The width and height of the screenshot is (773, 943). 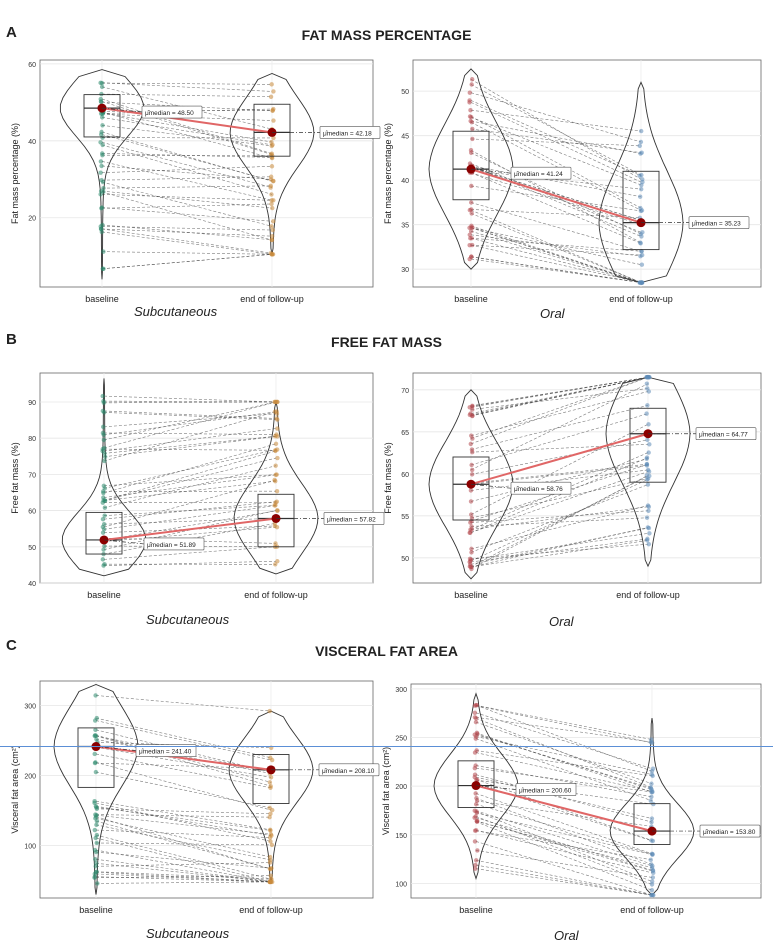 What do you see at coordinates (405, 270) in the screenshot?
I see `y-tick-label: 30` at bounding box center [405, 270].